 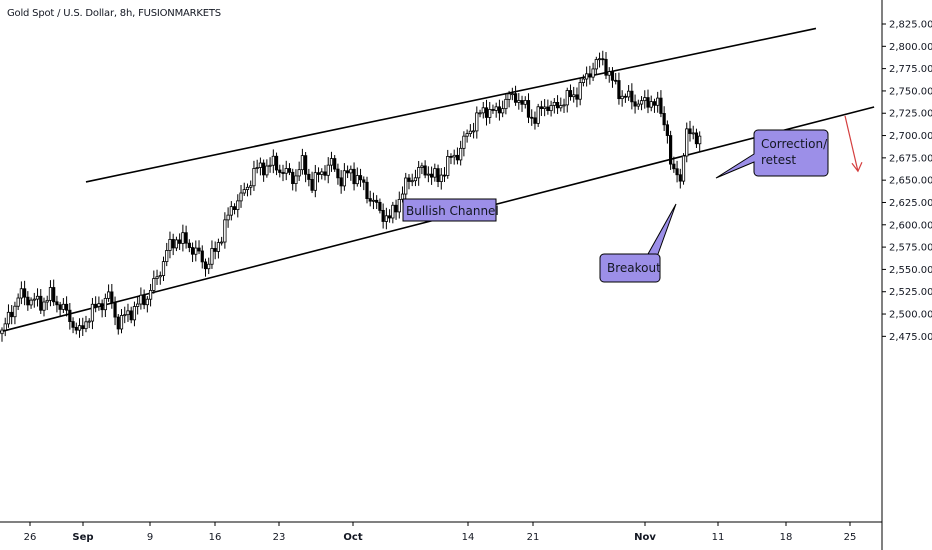 I want to click on projection-arrowhead, so click(x=857, y=167).